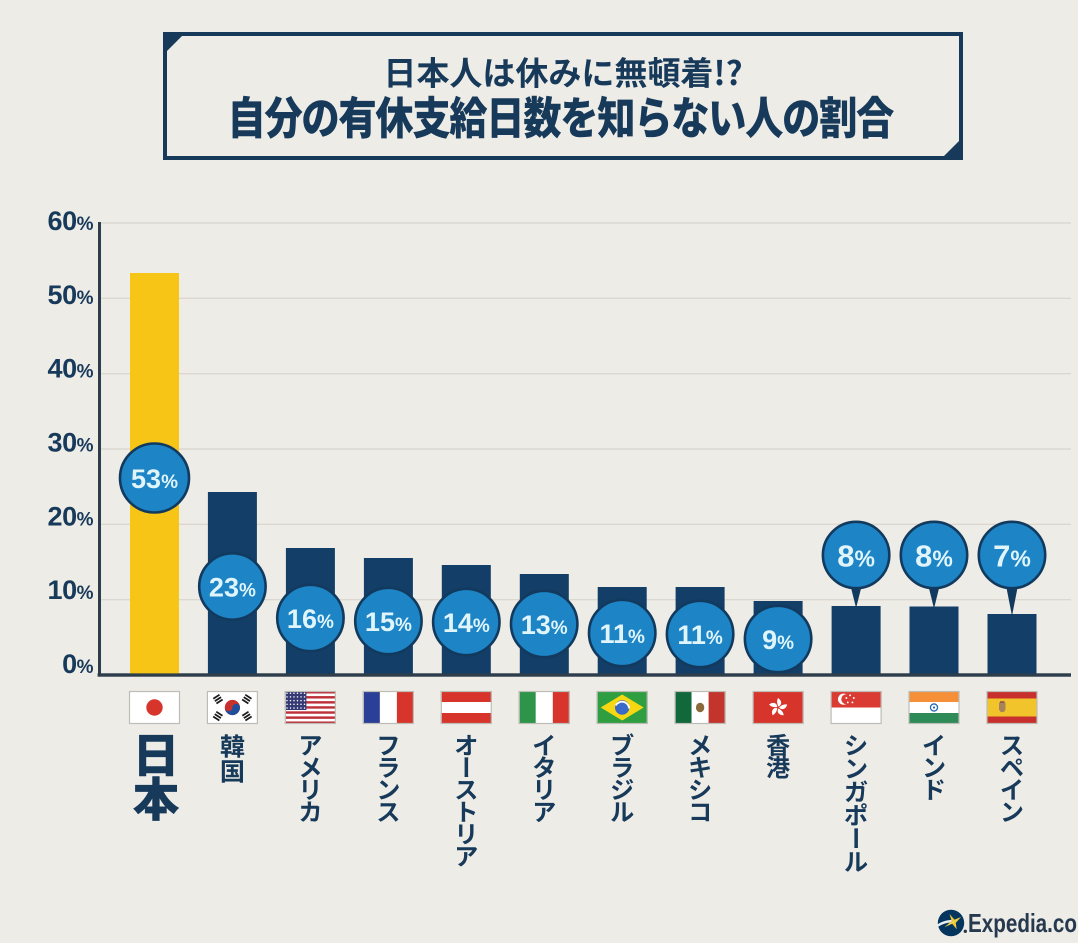 This screenshot has height=943, width=1078. What do you see at coordinates (71, 221) in the screenshot?
I see `svg-text: 60%` at bounding box center [71, 221].